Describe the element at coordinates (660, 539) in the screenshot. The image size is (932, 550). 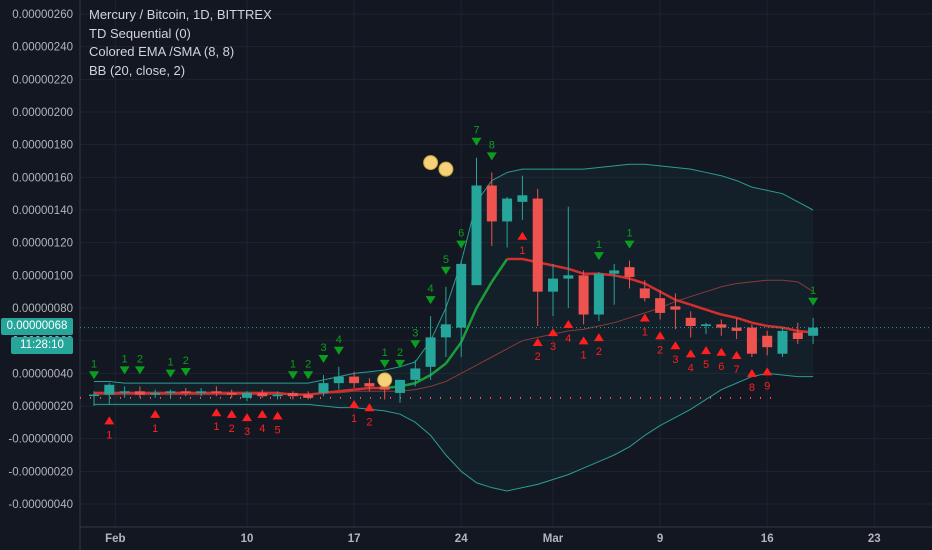
I see `x-tick-label: 9` at that location.